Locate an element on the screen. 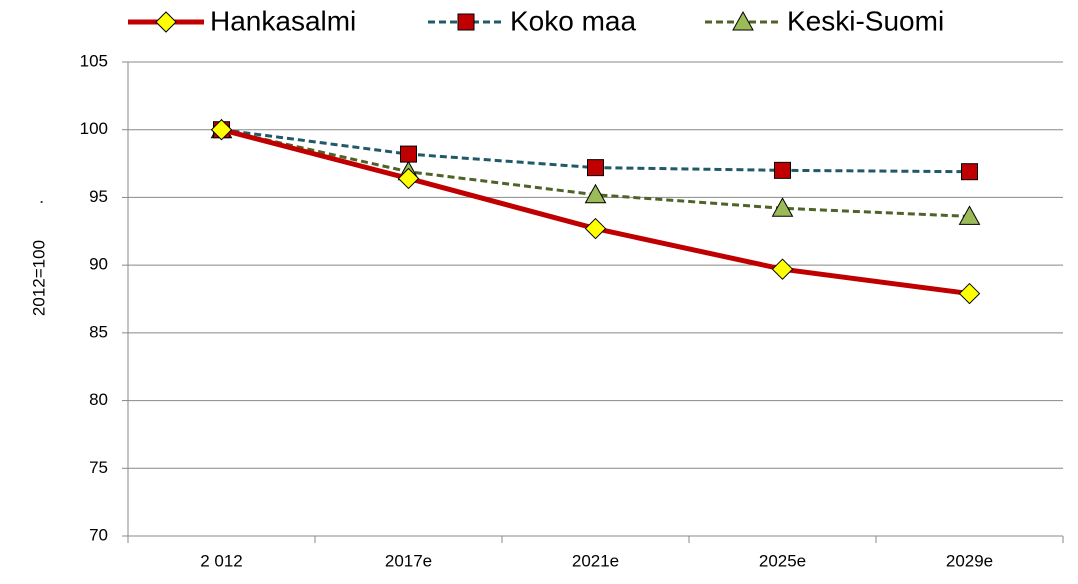 The width and height of the screenshot is (1078, 584). y-tick-label: 105 is located at coordinates (94, 60).